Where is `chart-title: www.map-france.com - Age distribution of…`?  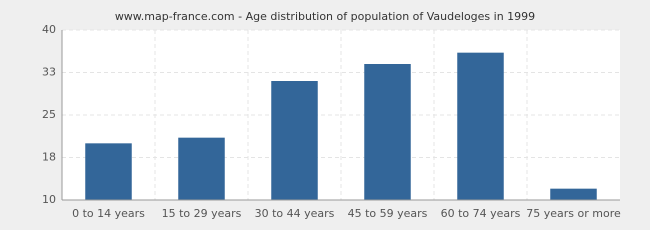
chart-title: www.map-france.com - Age distribution of… is located at coordinates (325, 16).